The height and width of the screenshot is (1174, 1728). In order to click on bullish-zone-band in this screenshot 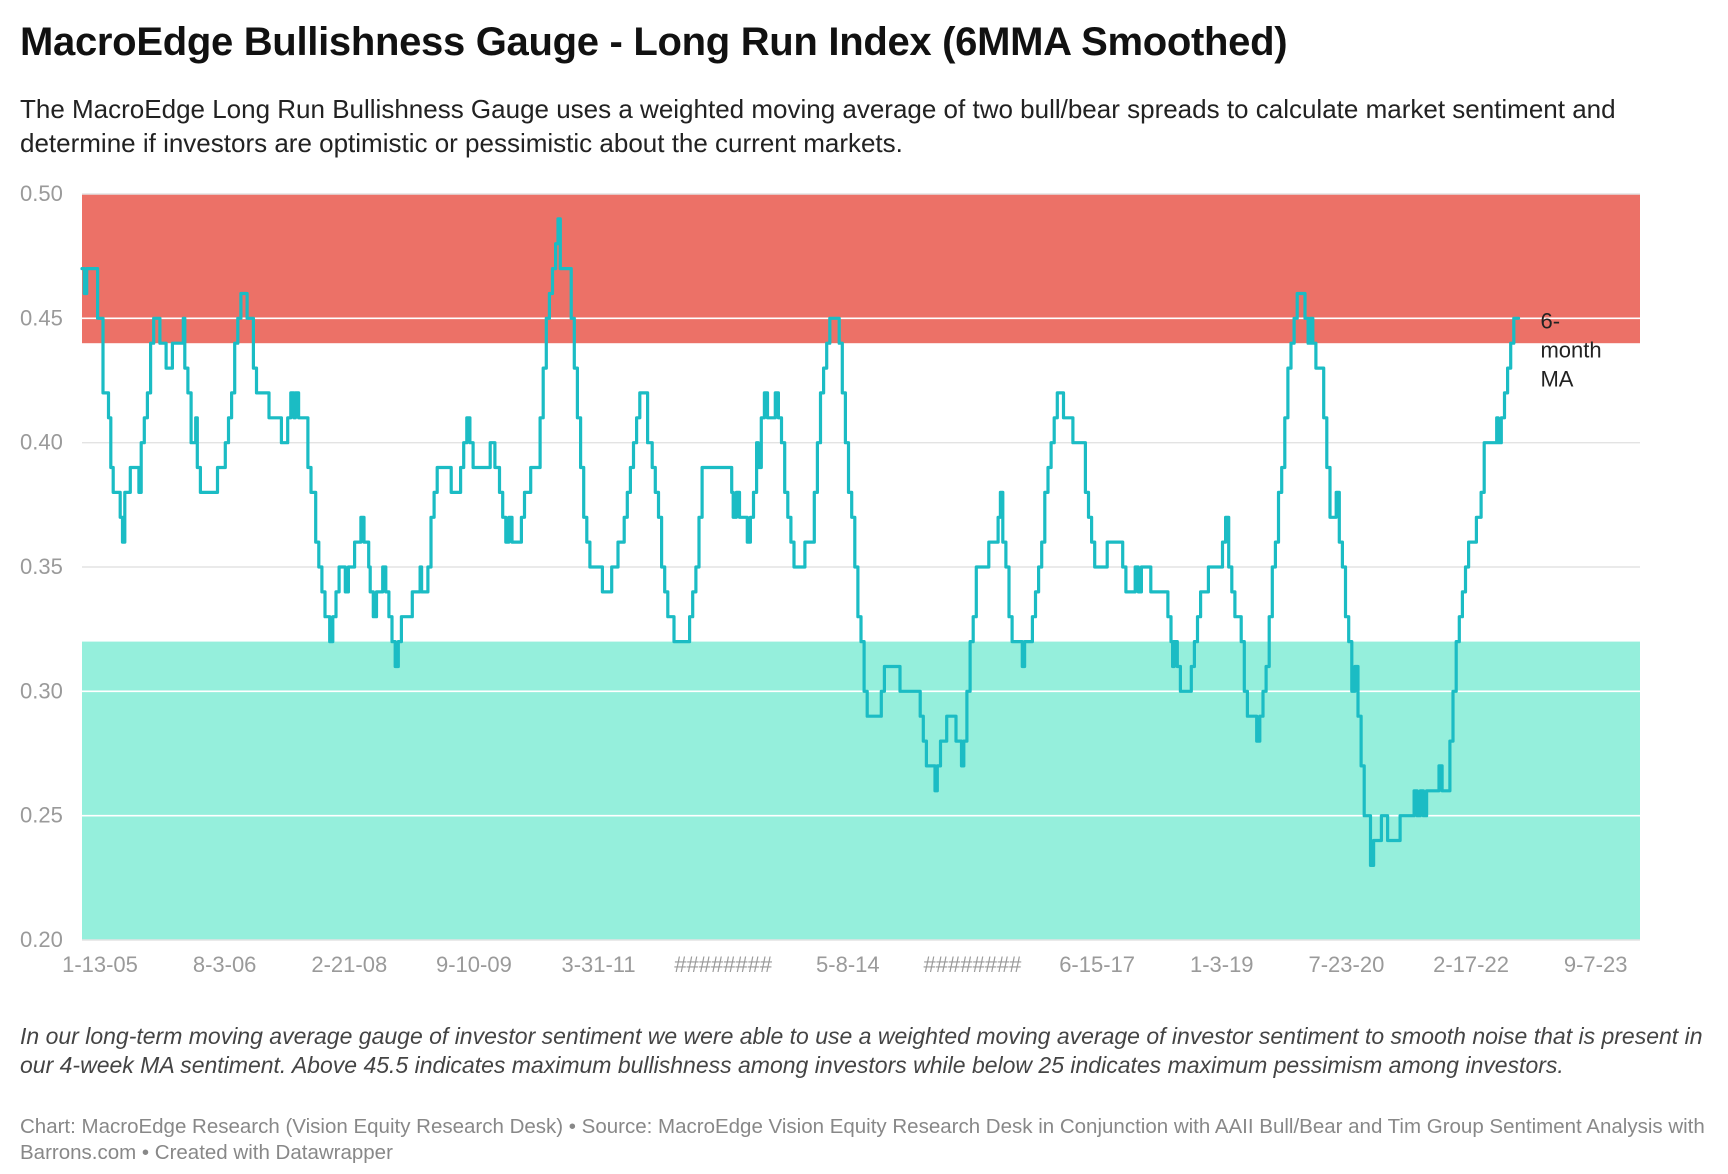, I will do `click(861, 269)`.